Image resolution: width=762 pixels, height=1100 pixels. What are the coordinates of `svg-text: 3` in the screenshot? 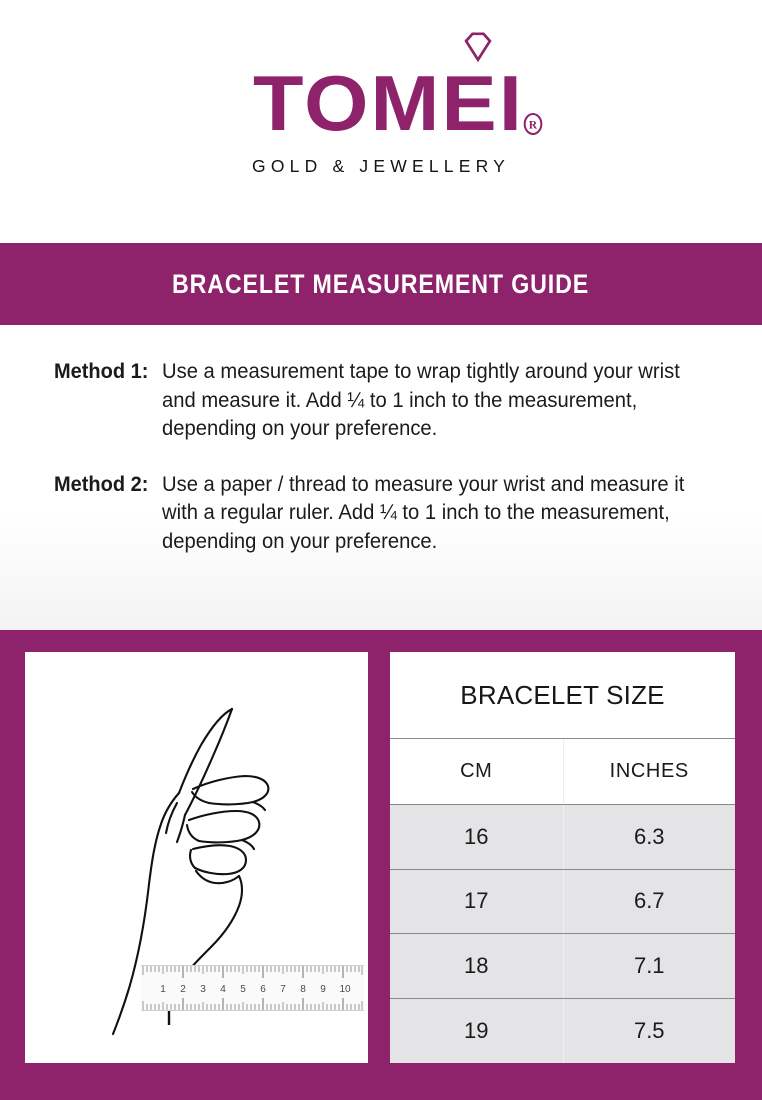 It's located at (203, 989).